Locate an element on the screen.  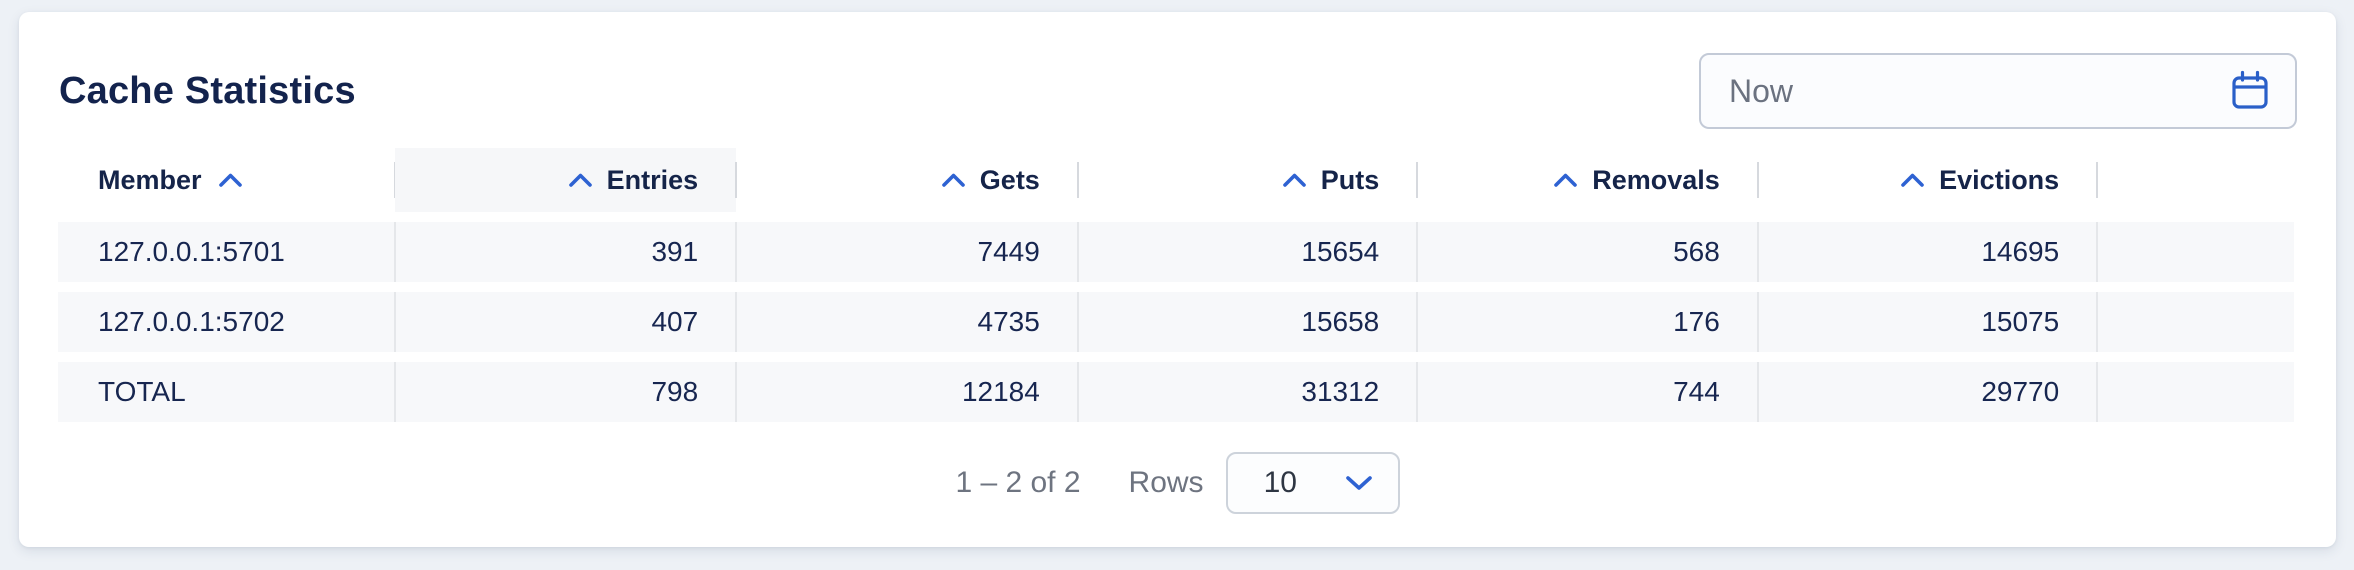
column-header-entries: Entries is located at coordinates (565, 180).